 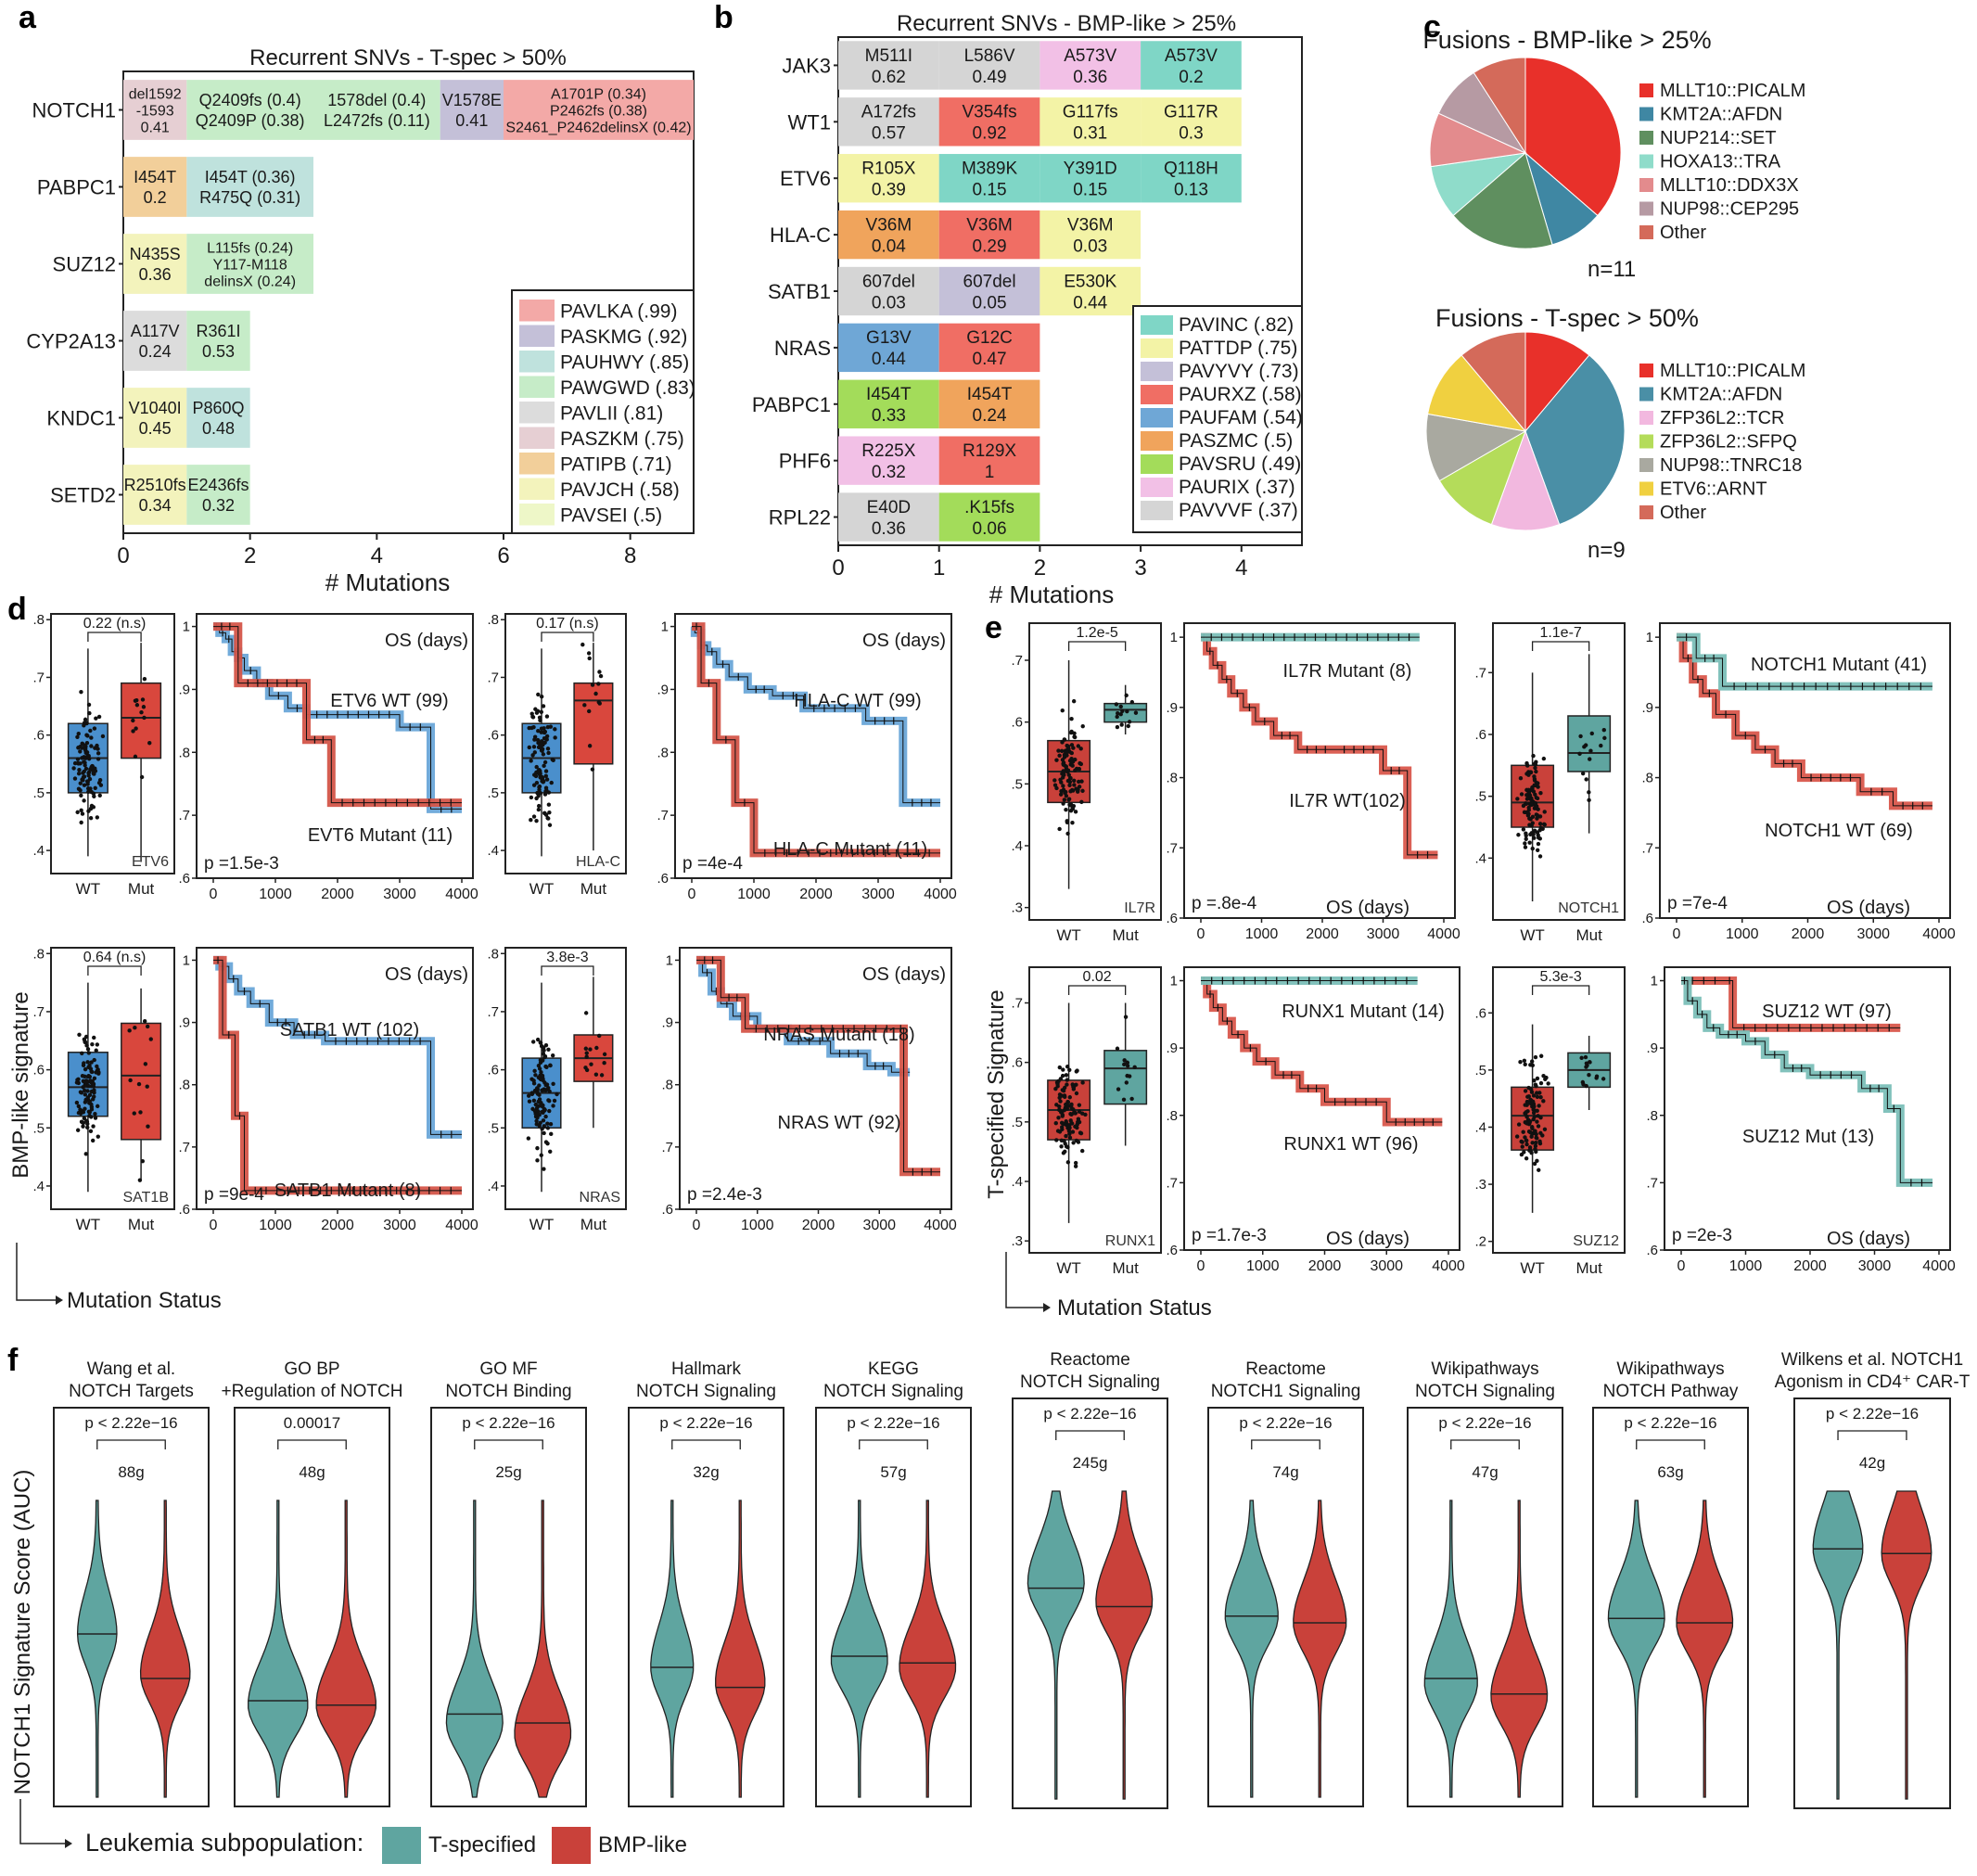 I want to click on group-label: WT, so click(x=1532, y=1268).